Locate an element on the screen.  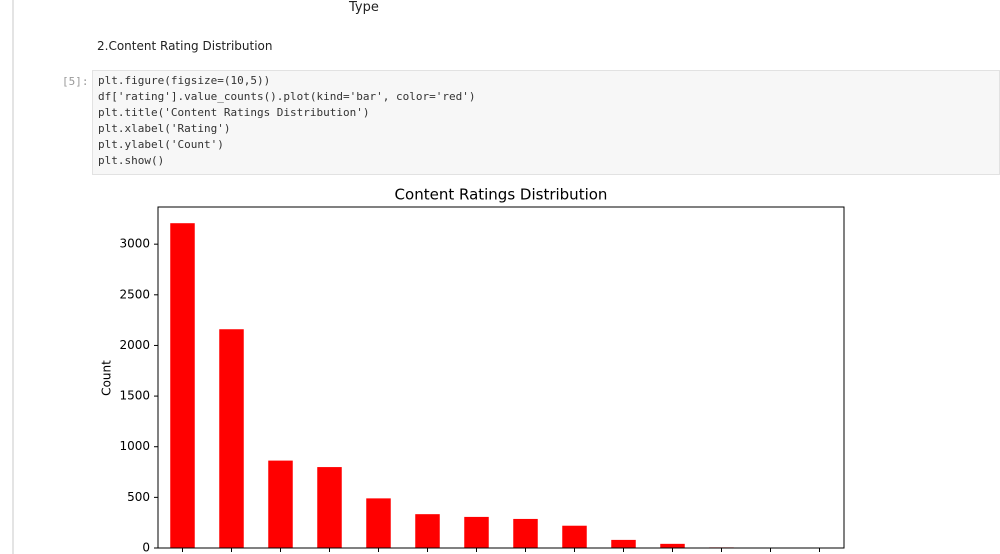
cell-prompt: [5]: is located at coordinates (75, 81).